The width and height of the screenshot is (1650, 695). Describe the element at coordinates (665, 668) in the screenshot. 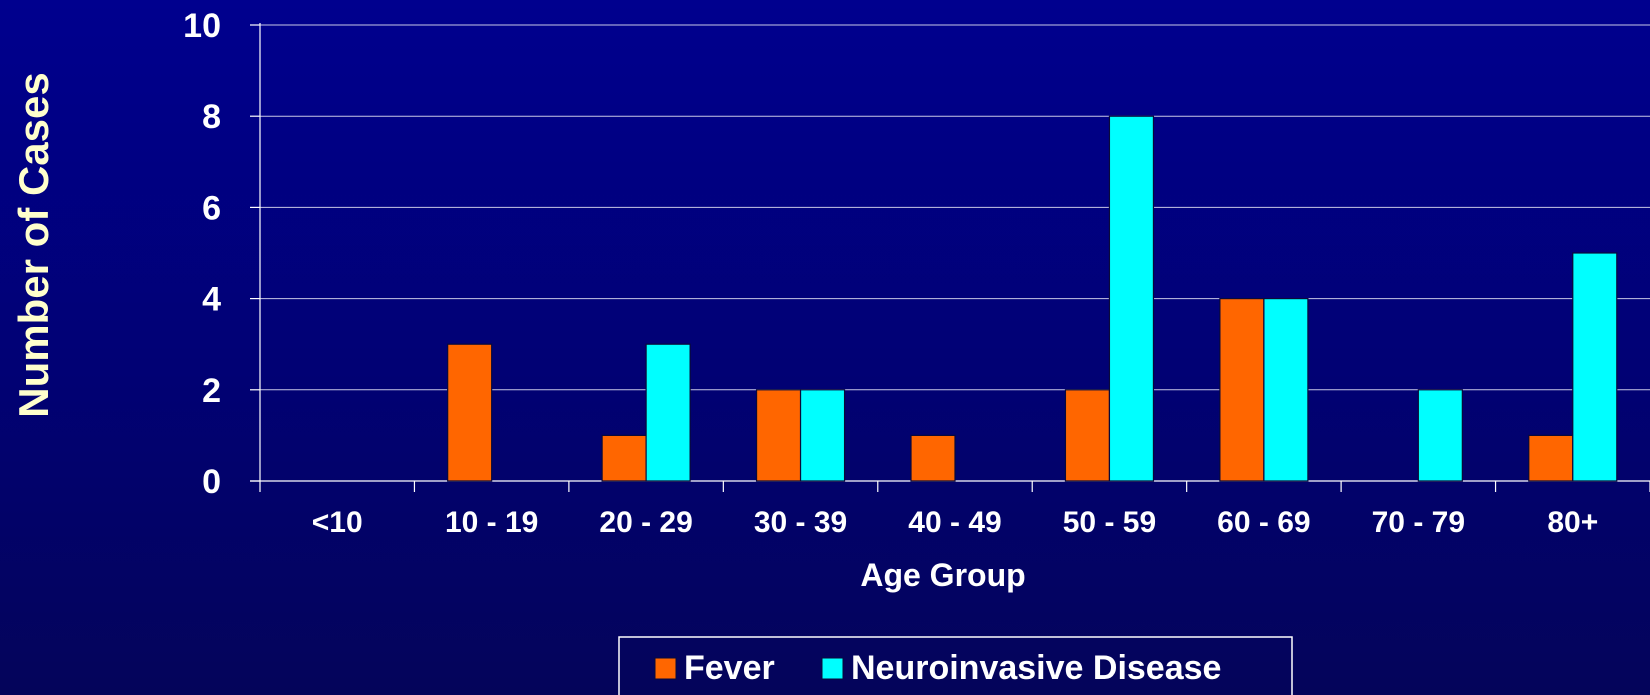

I see `legend-swatch-fever` at that location.